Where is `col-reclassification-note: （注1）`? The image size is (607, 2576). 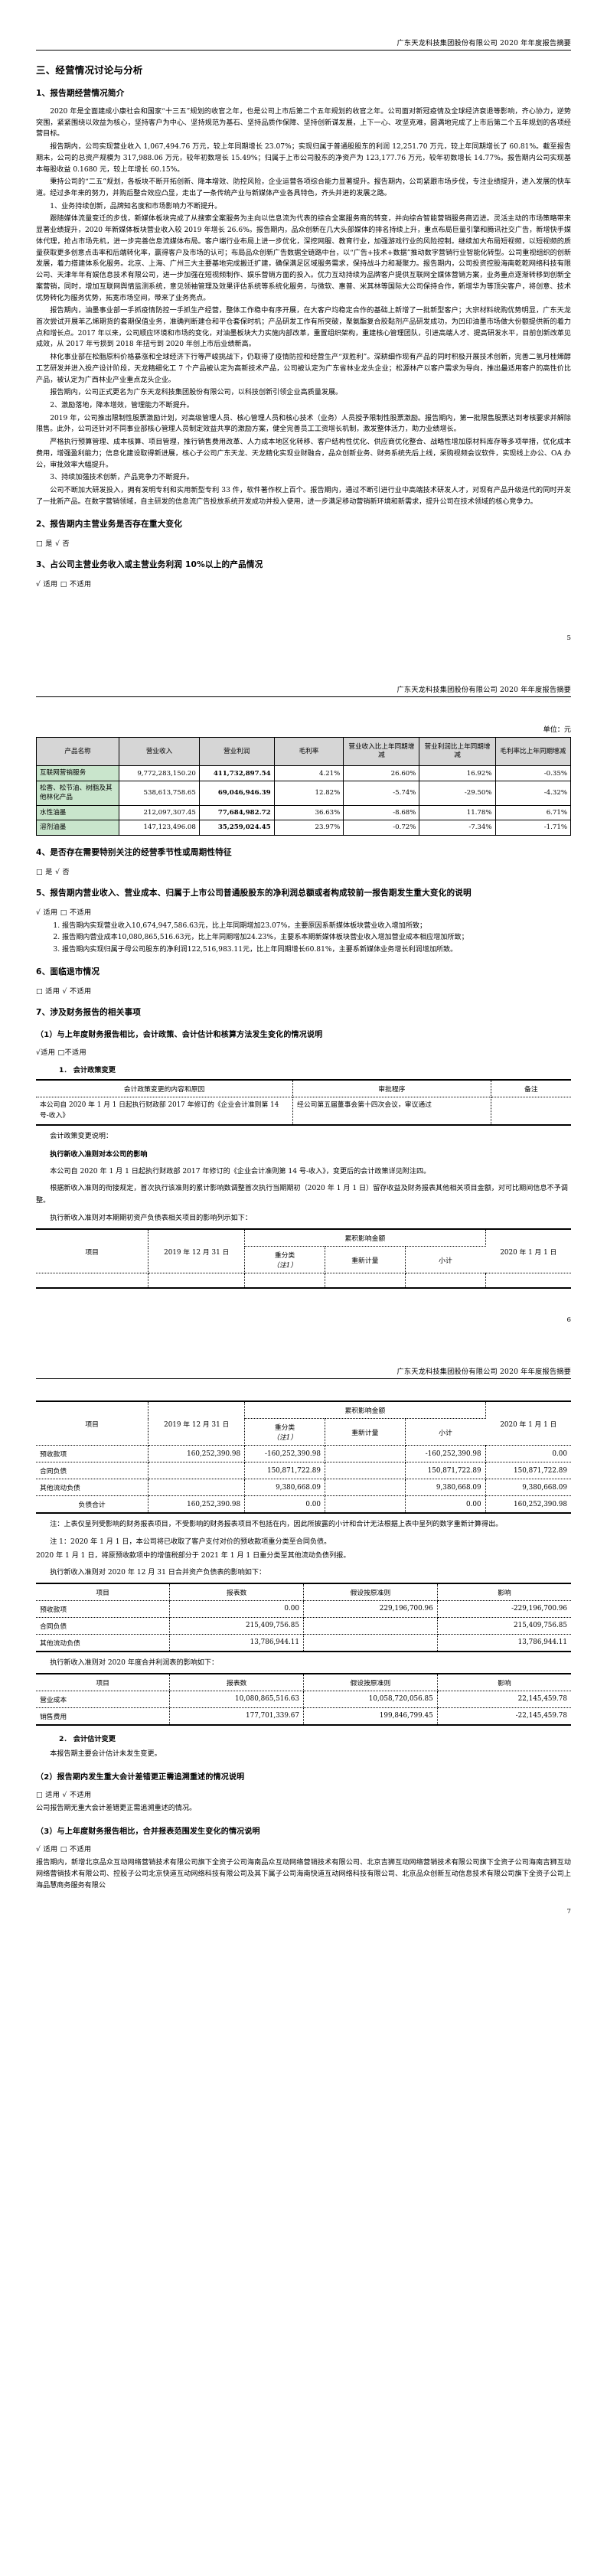
col-reclassification-note: （注1） is located at coordinates (285, 1266).